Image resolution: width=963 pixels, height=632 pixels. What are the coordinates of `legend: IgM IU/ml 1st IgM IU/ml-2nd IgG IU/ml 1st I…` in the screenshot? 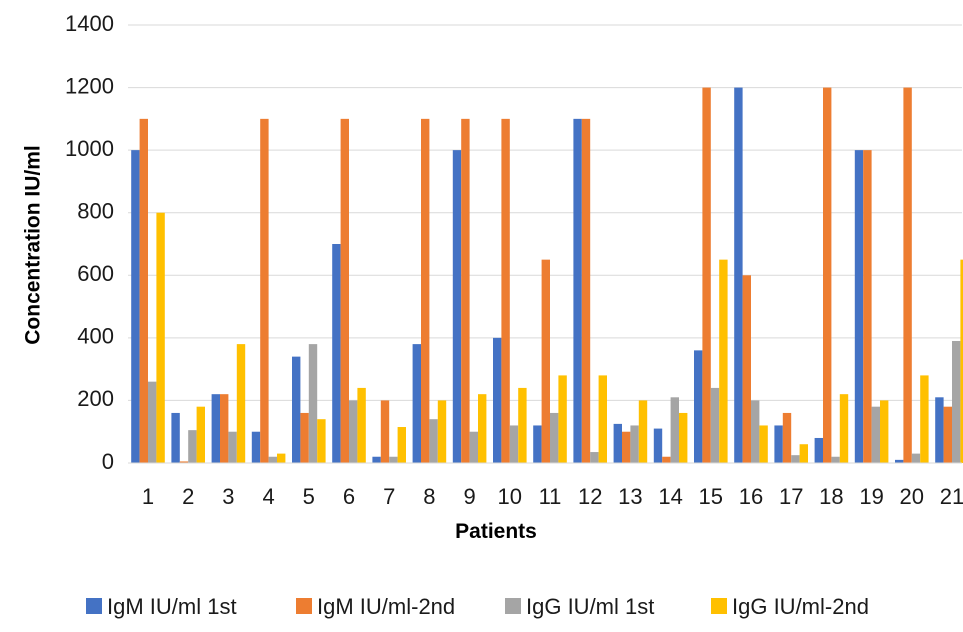 It's located at (477, 606).